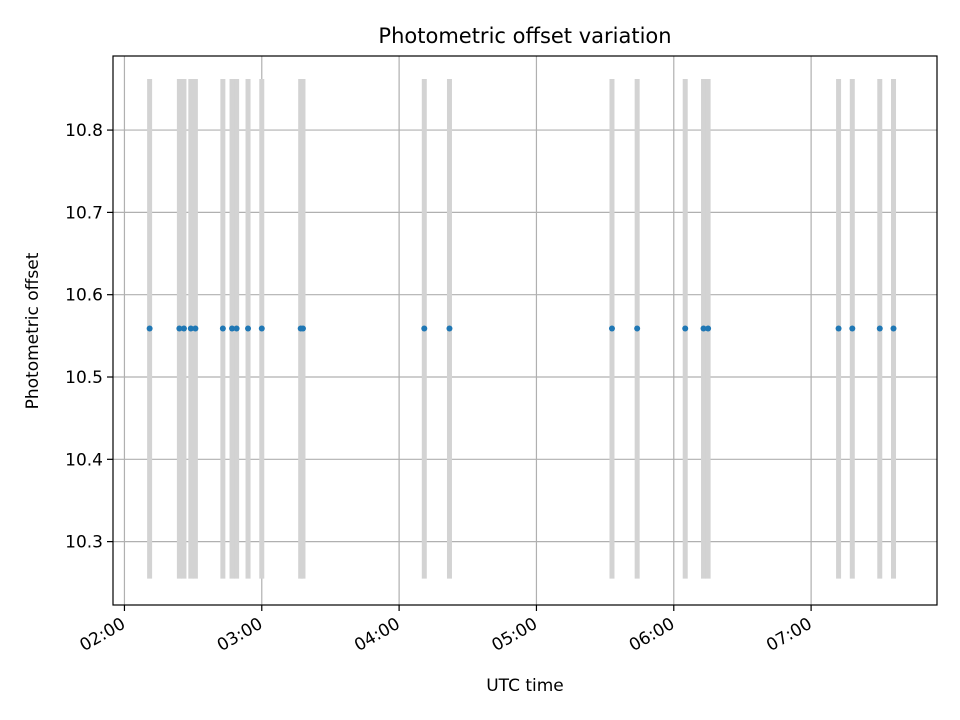 This screenshot has height=720, width=960. Describe the element at coordinates (84, 460) in the screenshot. I see `y-tick-label: 10.4` at that location.